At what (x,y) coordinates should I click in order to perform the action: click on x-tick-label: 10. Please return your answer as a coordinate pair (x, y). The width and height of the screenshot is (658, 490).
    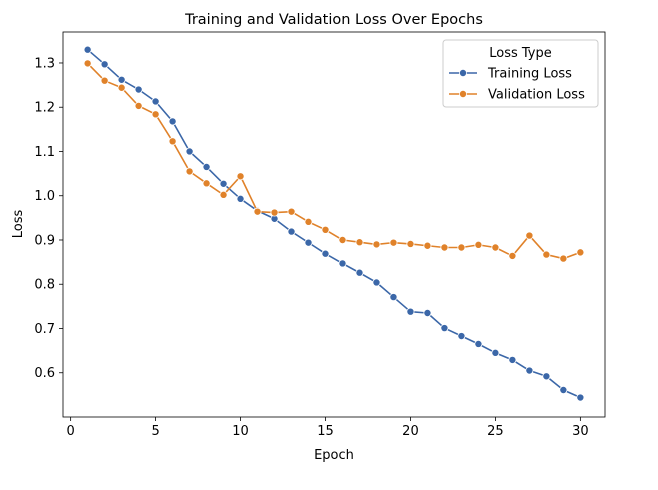
    Looking at the image, I should click on (240, 431).